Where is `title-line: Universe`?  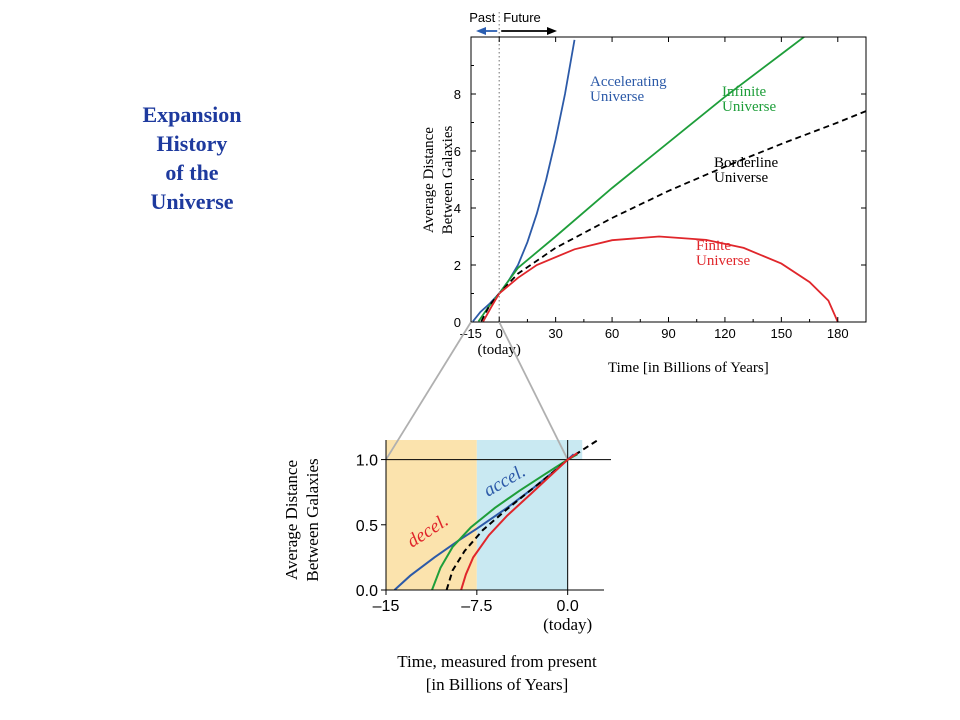 title-line: Universe is located at coordinates (192, 201).